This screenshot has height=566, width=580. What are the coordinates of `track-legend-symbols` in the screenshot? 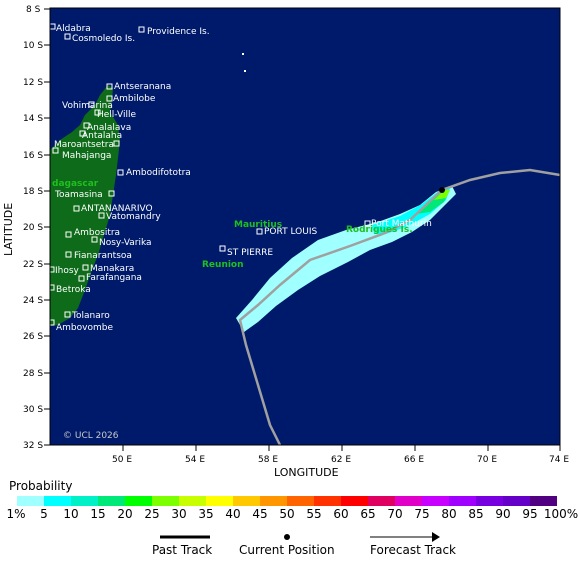 It's located at (300, 537).